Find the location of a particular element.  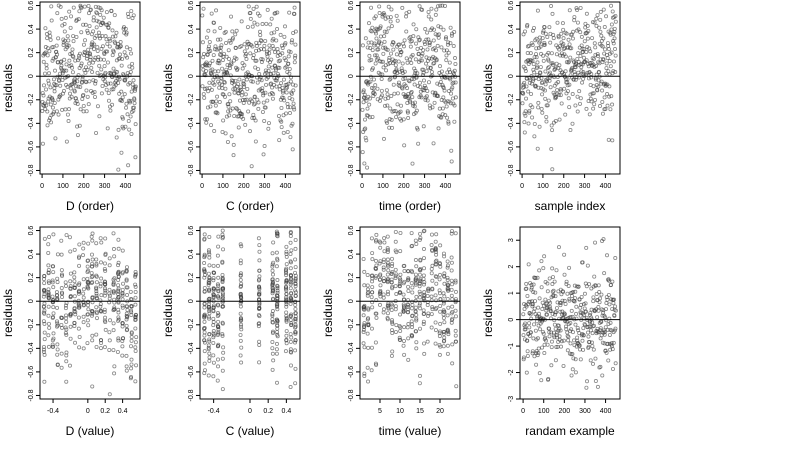

points-layer is located at coordinates (89, 87).